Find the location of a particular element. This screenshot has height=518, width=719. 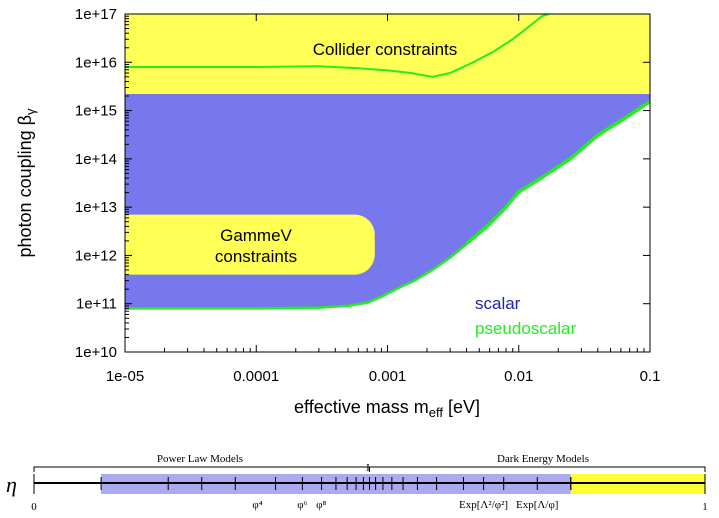

gammev-label-line2: constraints is located at coordinates (256, 256).